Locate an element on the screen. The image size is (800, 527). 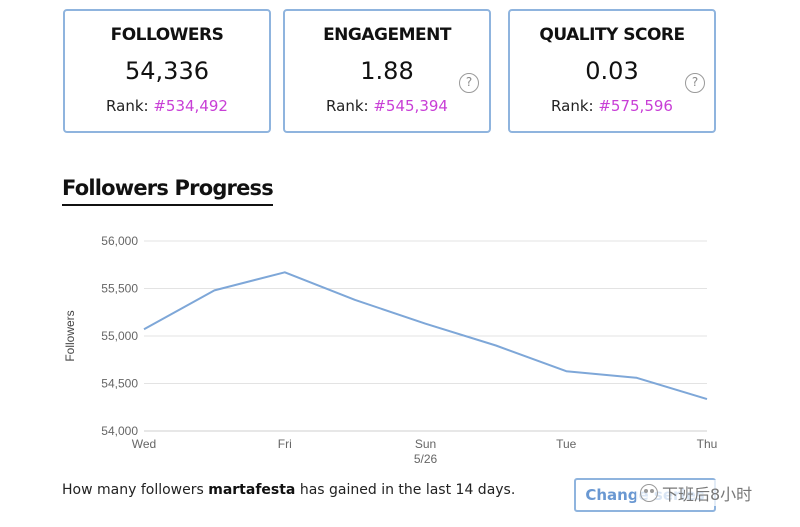
y-tick-label: 54,000 is located at coordinates (119, 431).